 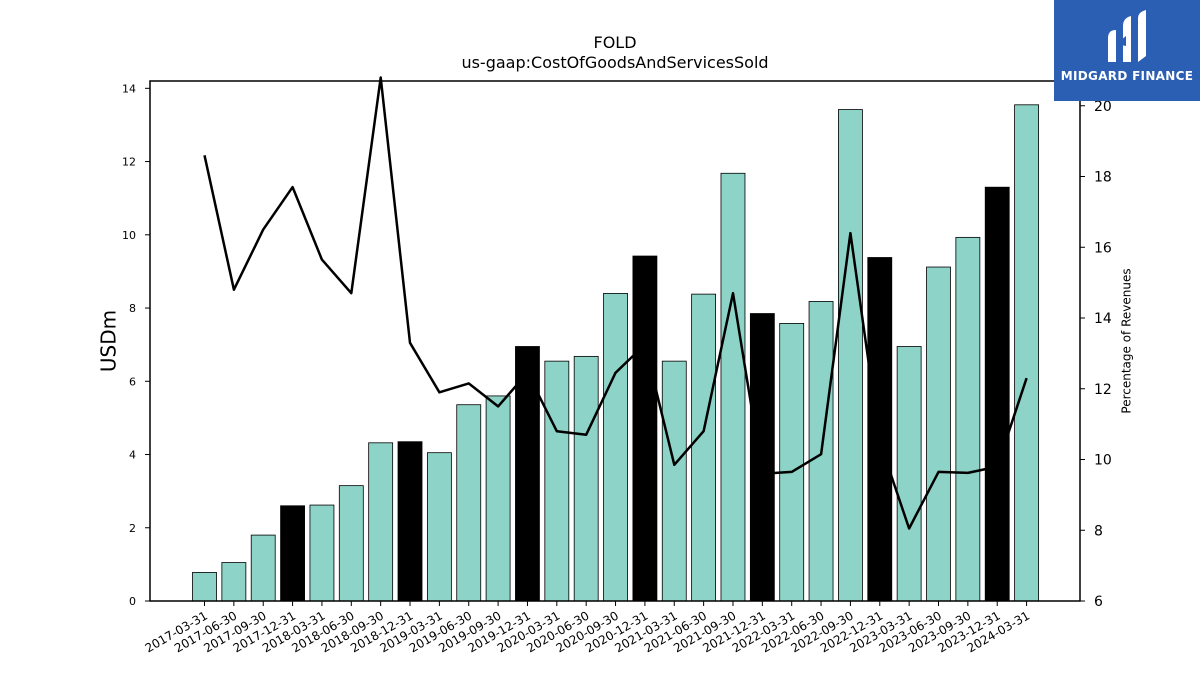 What do you see at coordinates (1098, 531) in the screenshot?
I see `y2-tick-label: 8` at bounding box center [1098, 531].